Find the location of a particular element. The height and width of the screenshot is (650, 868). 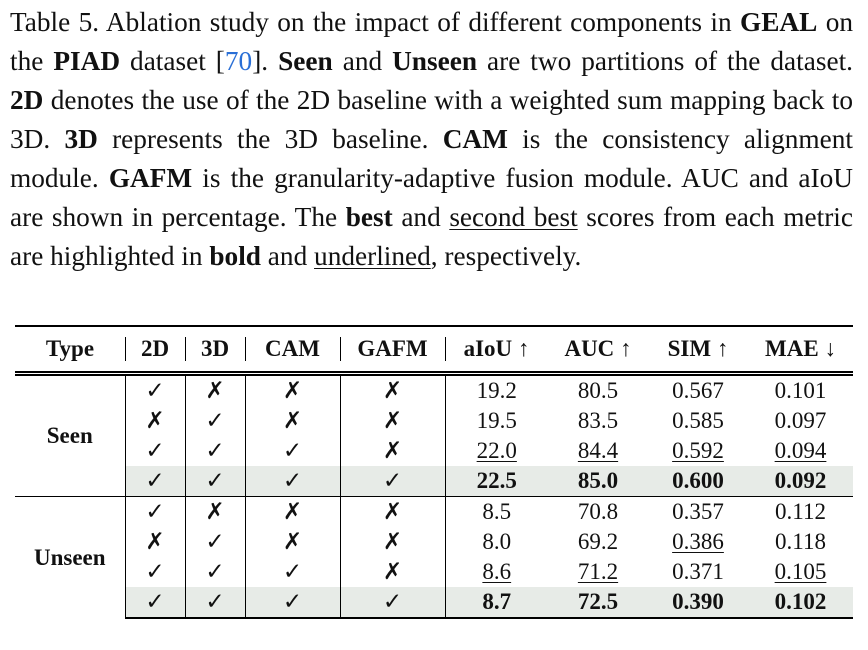

cell-text: 0.357 is located at coordinates (698, 511).